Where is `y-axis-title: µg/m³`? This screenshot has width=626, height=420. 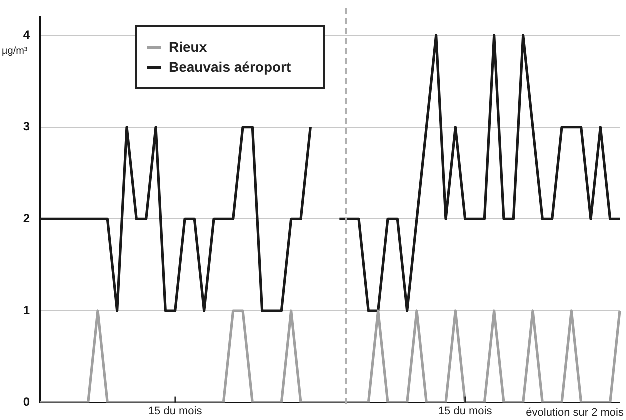 y-axis-title: µg/m³ is located at coordinates (15, 51).